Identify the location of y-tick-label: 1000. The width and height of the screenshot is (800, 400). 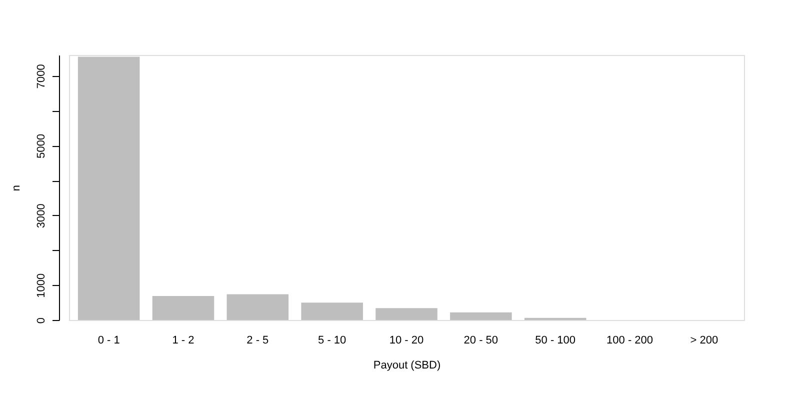
(42, 285).